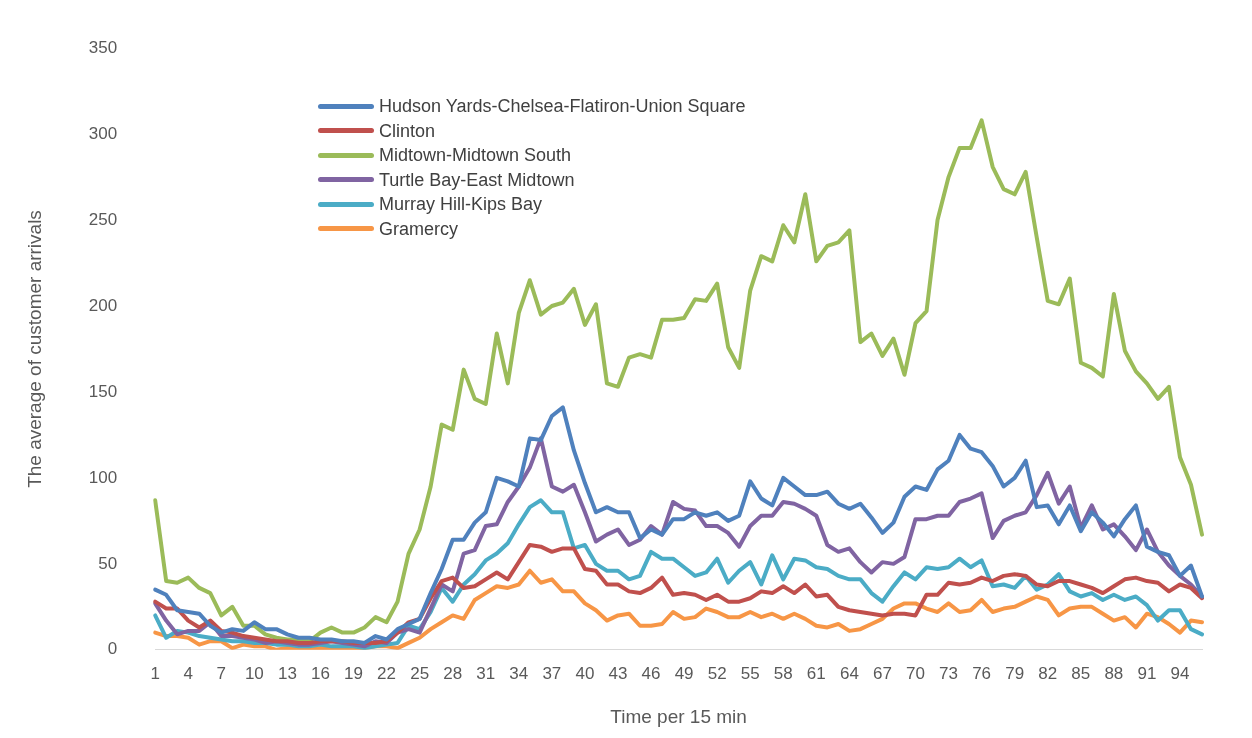 This screenshot has width=1252, height=738. What do you see at coordinates (420, 673) in the screenshot?
I see `x-tick-label: 25` at bounding box center [420, 673].